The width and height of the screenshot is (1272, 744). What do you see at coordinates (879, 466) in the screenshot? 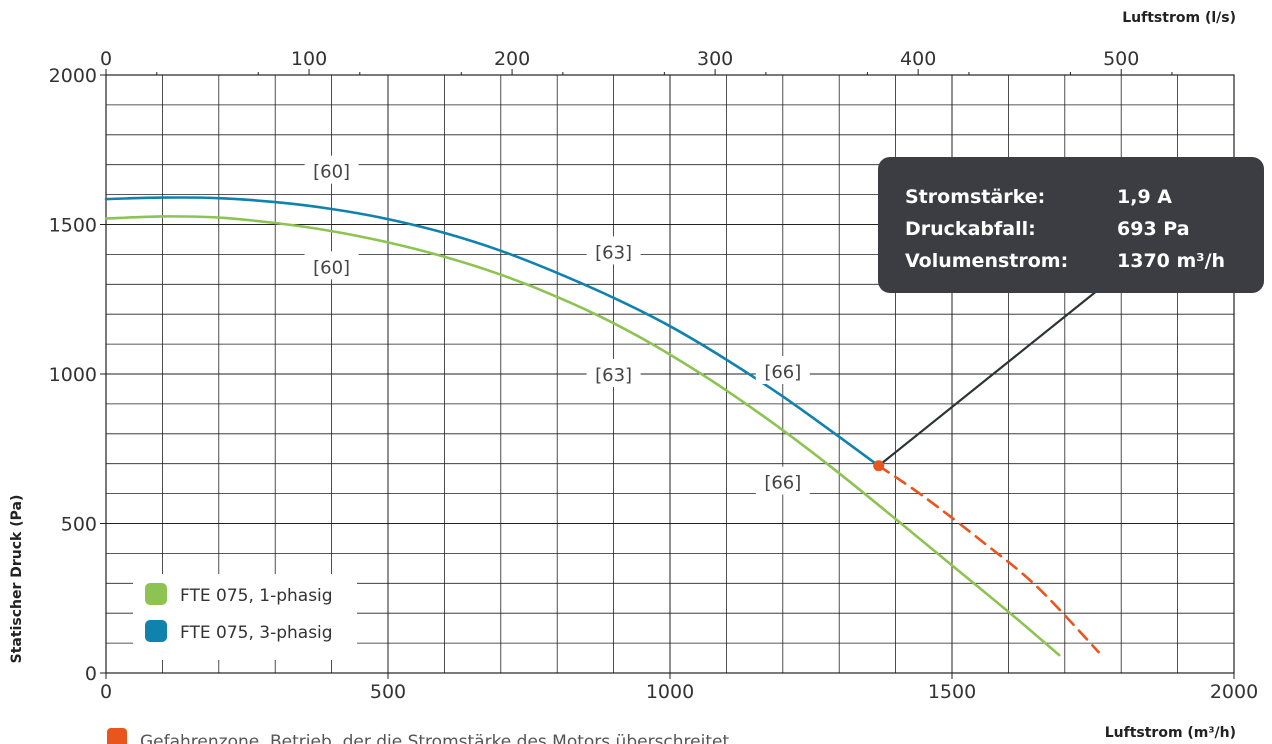
I see `operating-point-marker` at bounding box center [879, 466].